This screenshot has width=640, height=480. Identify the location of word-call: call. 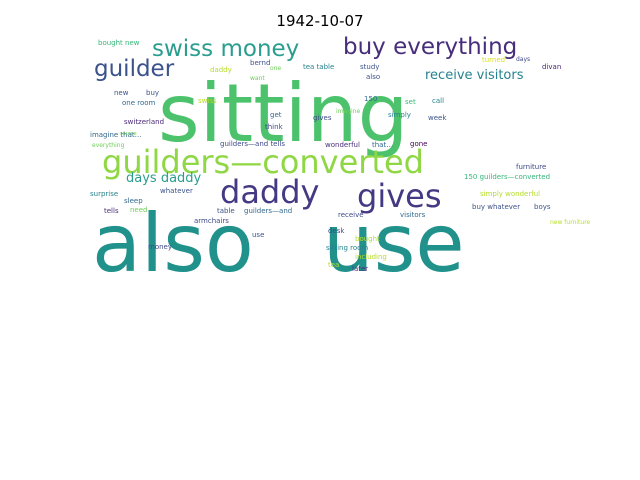
(438, 101).